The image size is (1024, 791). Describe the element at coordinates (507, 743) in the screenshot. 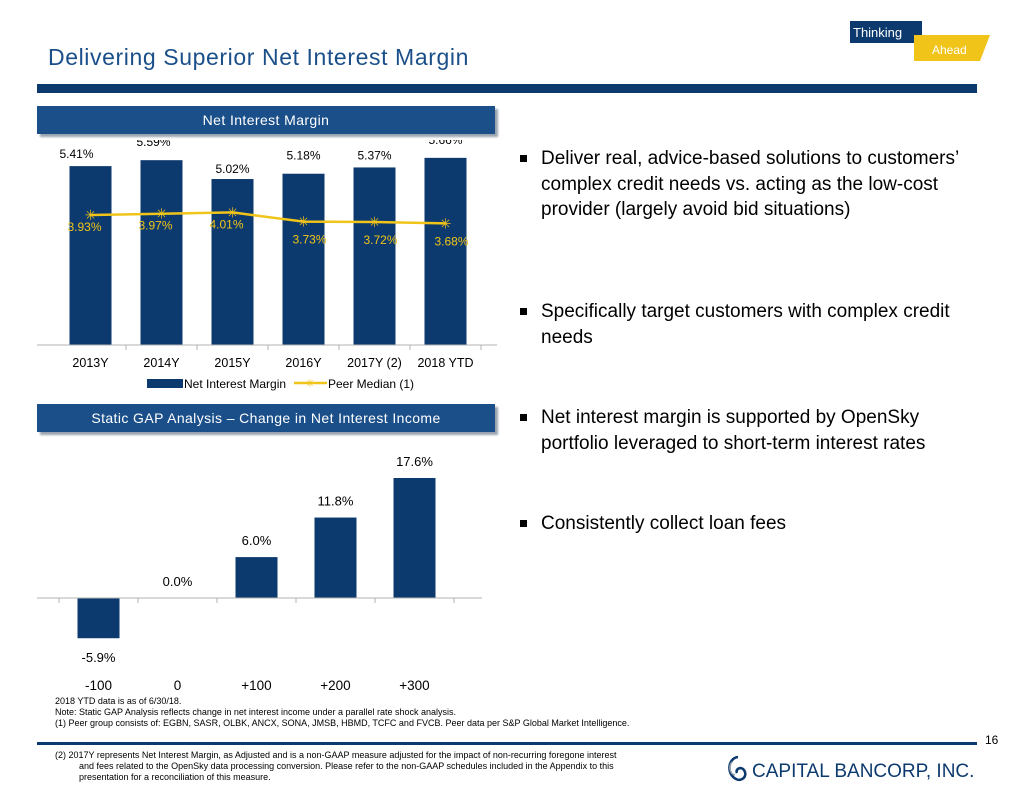

I see `footer-rule` at that location.